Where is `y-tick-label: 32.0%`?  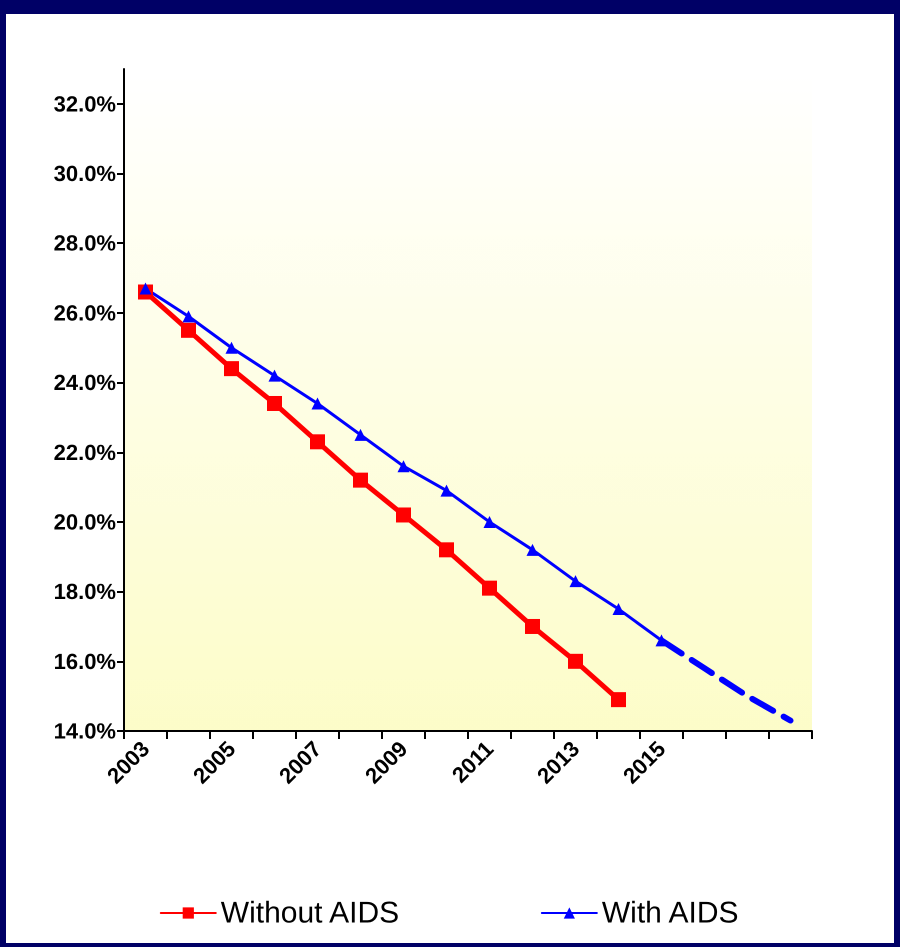
y-tick-label: 32.0% is located at coordinates (85, 103).